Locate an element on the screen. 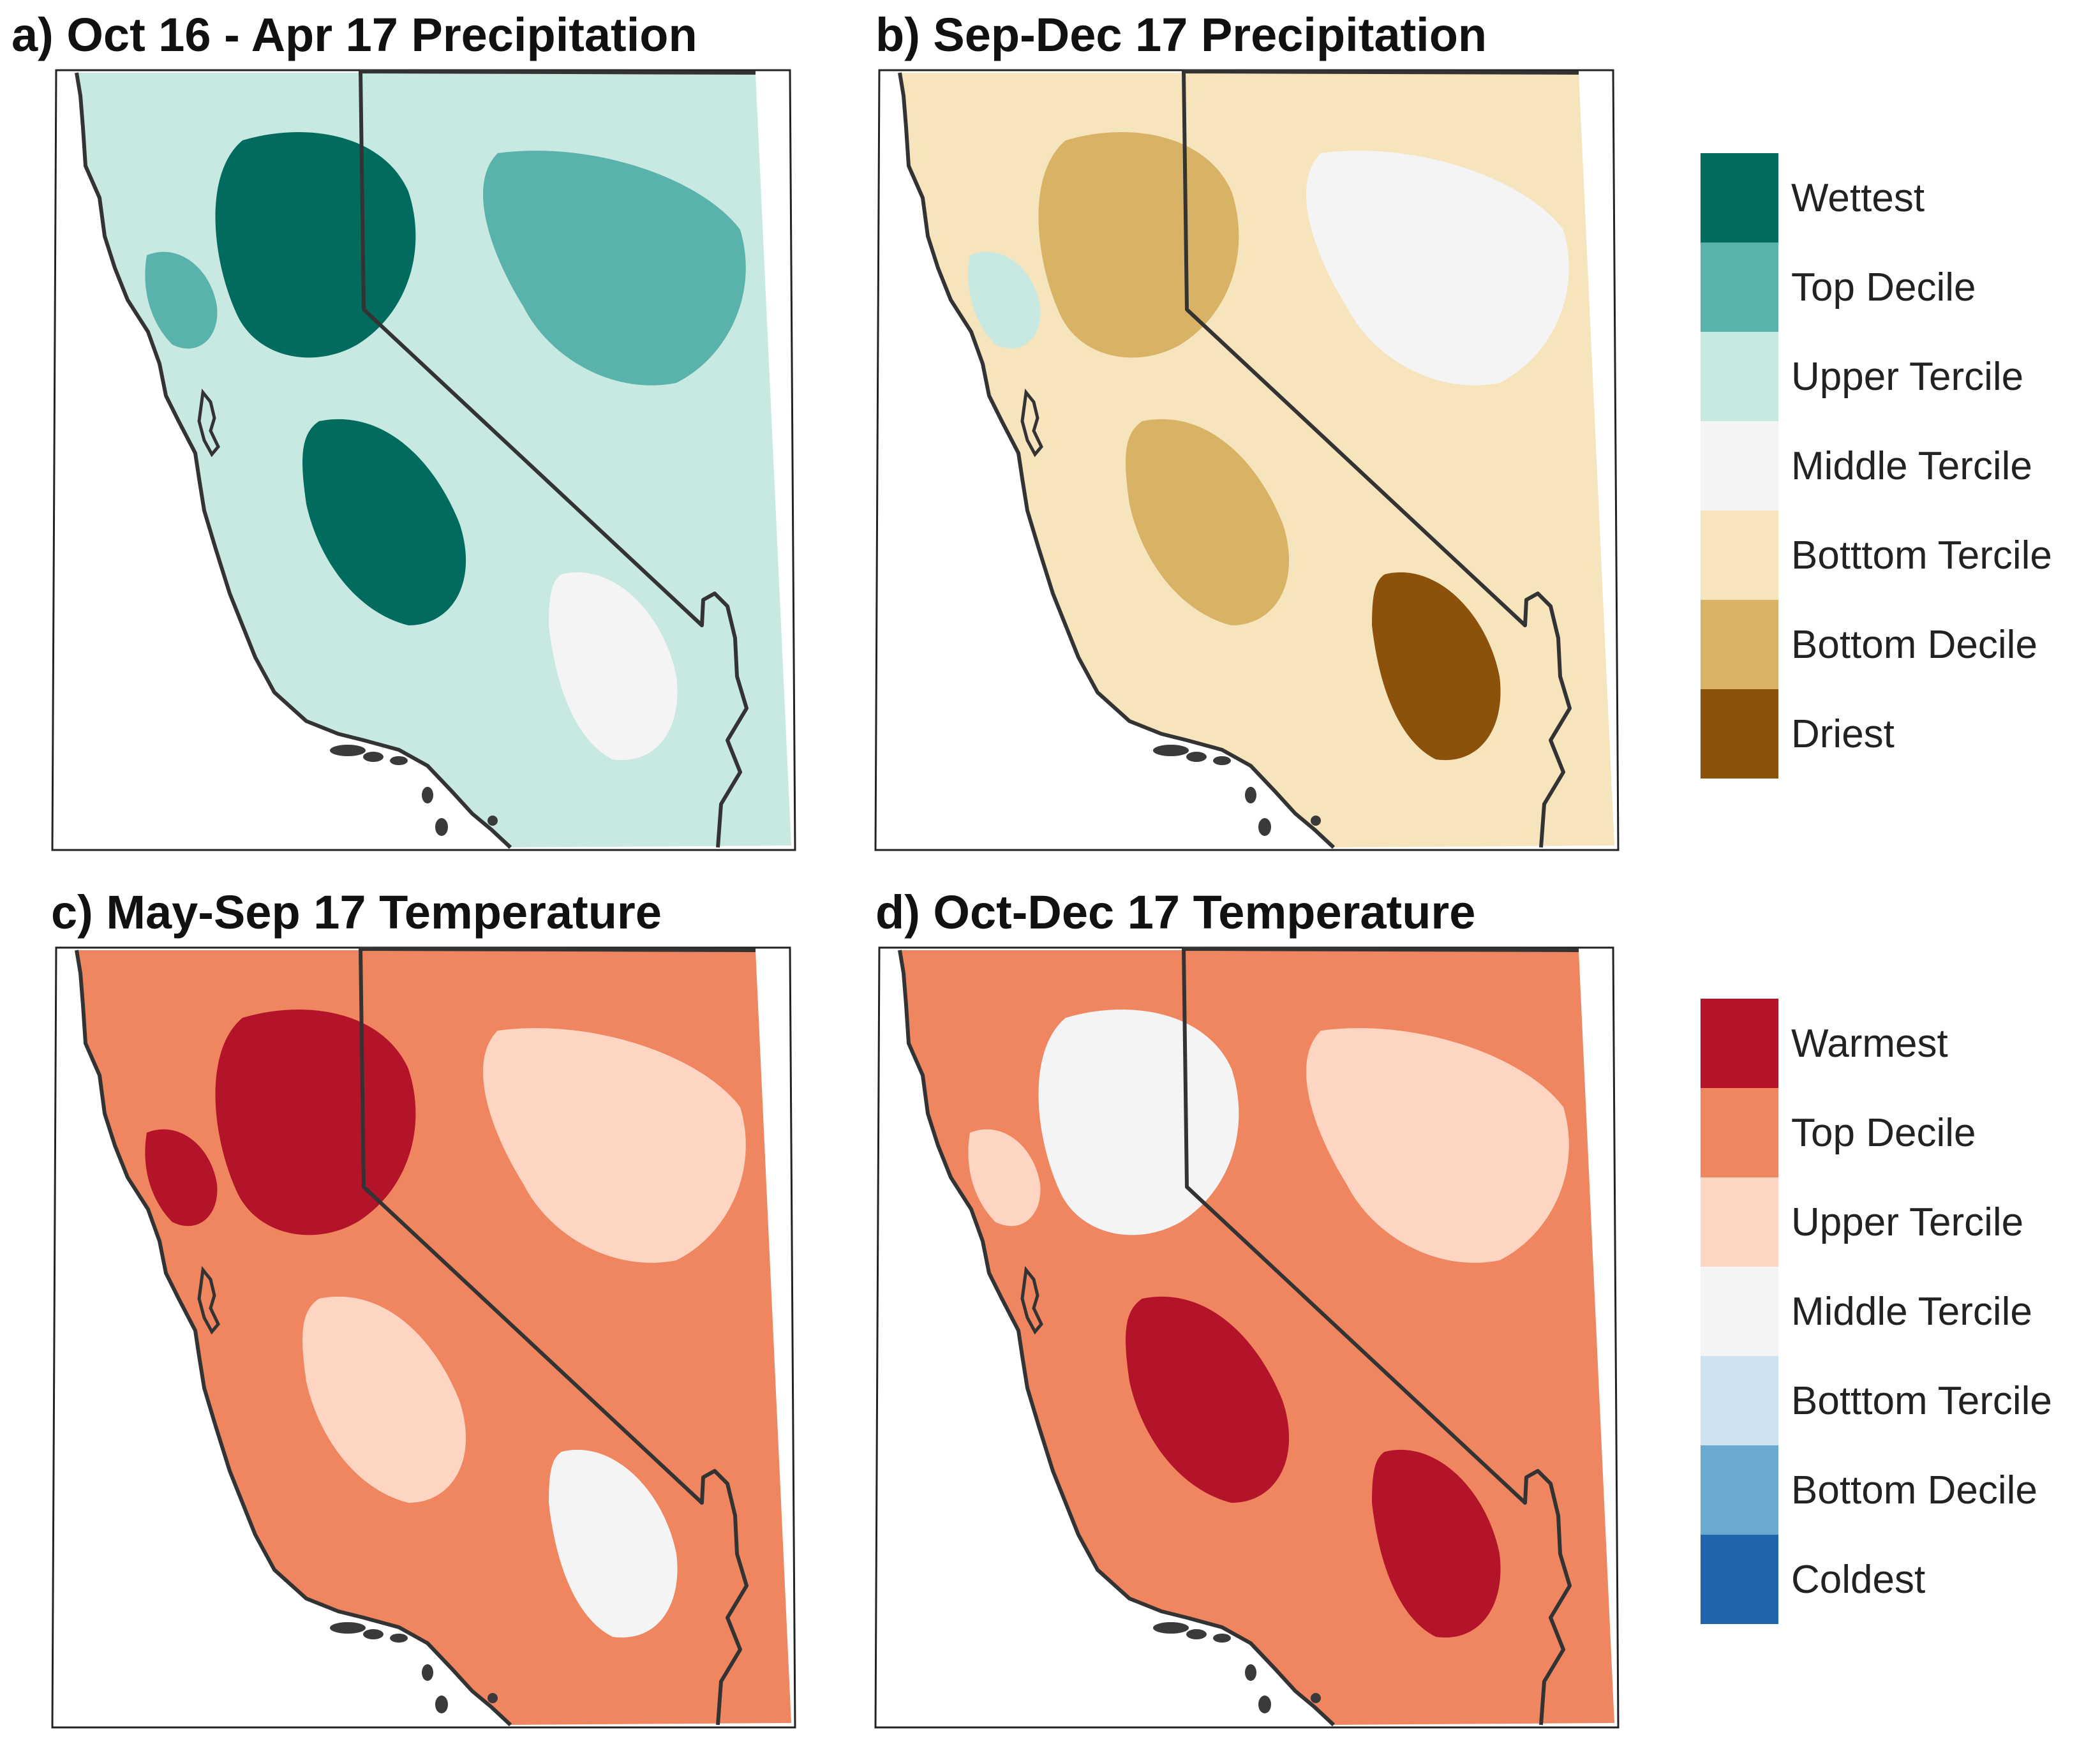 This screenshot has height=1737, width=2100. panel-d-title: d) Oct-Dec 17 Temperature is located at coordinates (1175, 912).